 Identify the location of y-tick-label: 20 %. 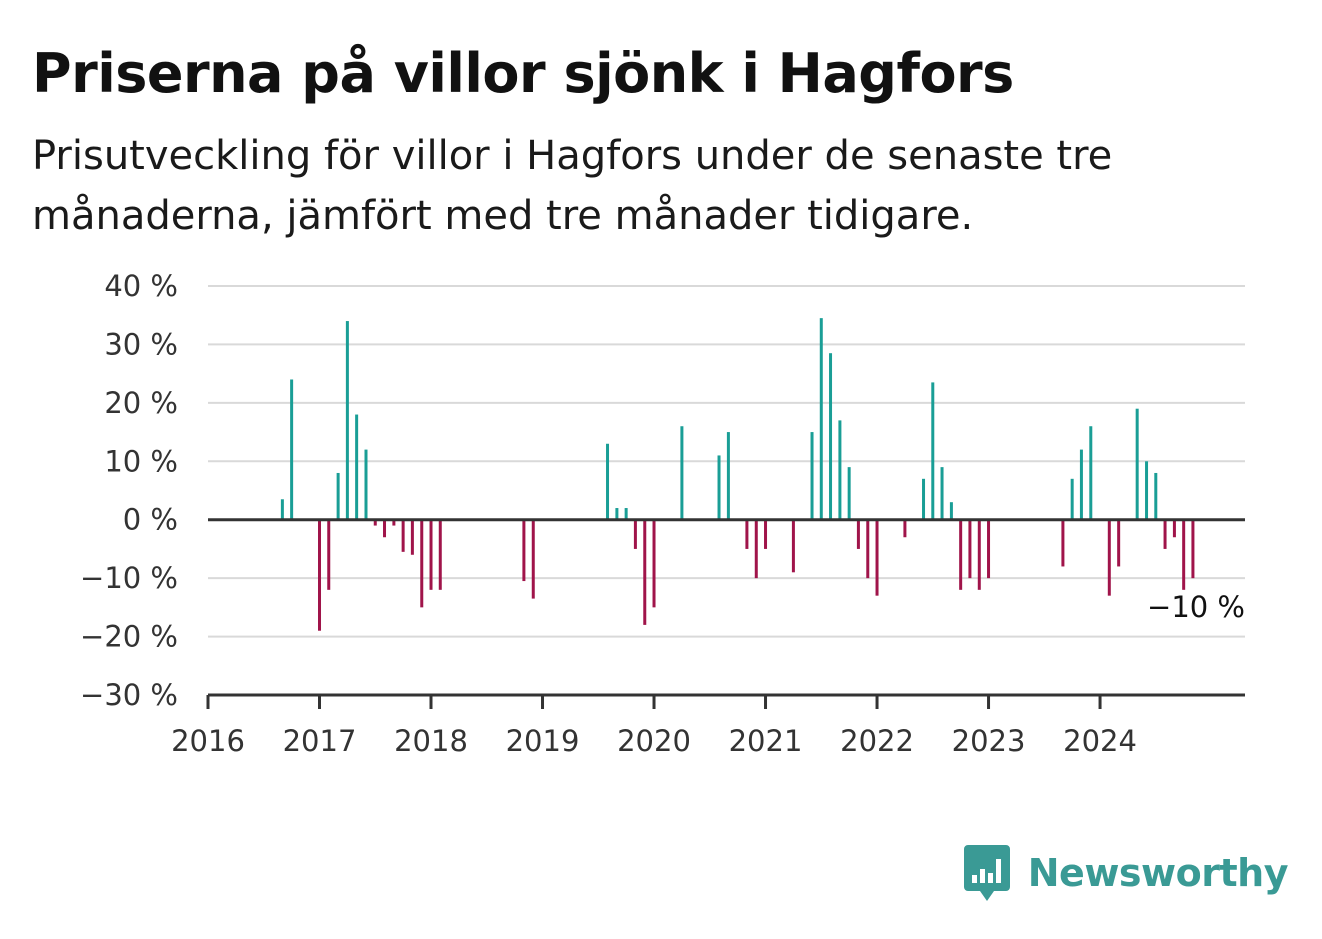
(141, 403).